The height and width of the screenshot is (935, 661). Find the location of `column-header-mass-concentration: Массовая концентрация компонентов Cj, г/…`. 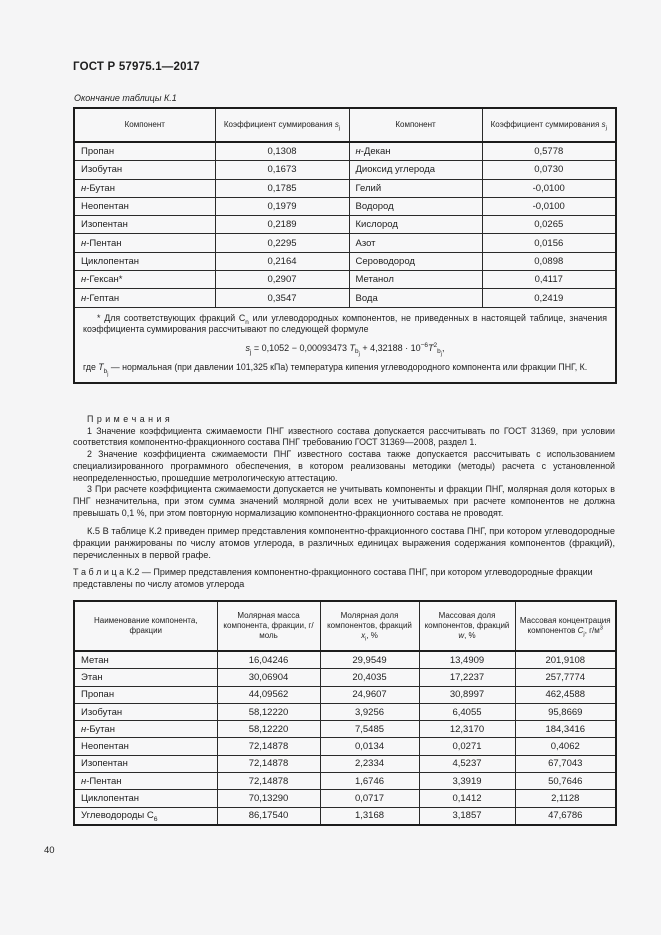

column-header-mass-concentration: Массовая концентрация компонентов Cj, г/… is located at coordinates (565, 626).